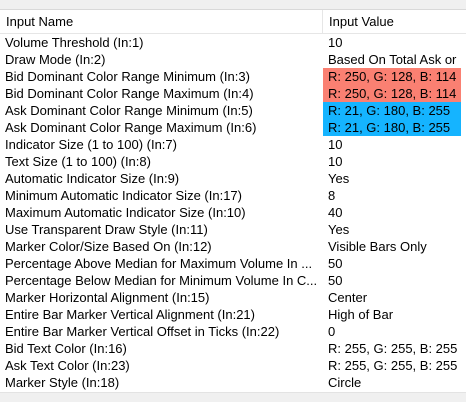 This screenshot has height=402, width=466. Describe the element at coordinates (392, 59) in the screenshot. I see `input-value-cell: Based On Total Ask or` at that location.